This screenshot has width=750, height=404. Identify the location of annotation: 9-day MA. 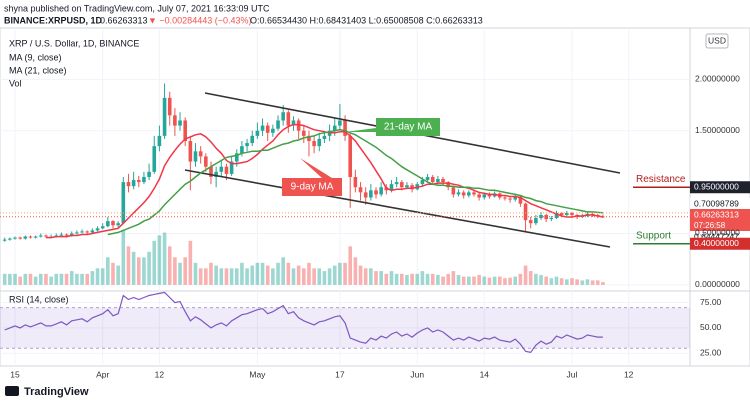
(312, 187).